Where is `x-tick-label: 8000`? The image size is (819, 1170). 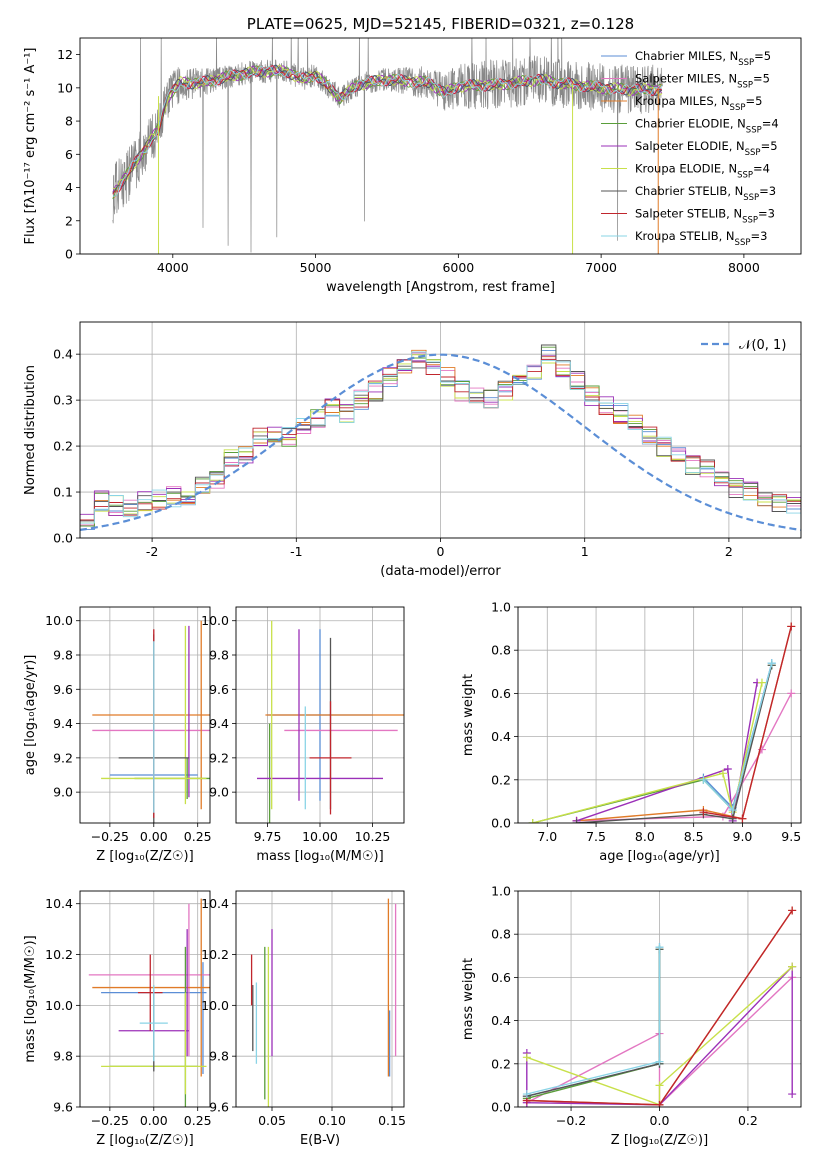 x-tick-label: 8000 is located at coordinates (744, 267).